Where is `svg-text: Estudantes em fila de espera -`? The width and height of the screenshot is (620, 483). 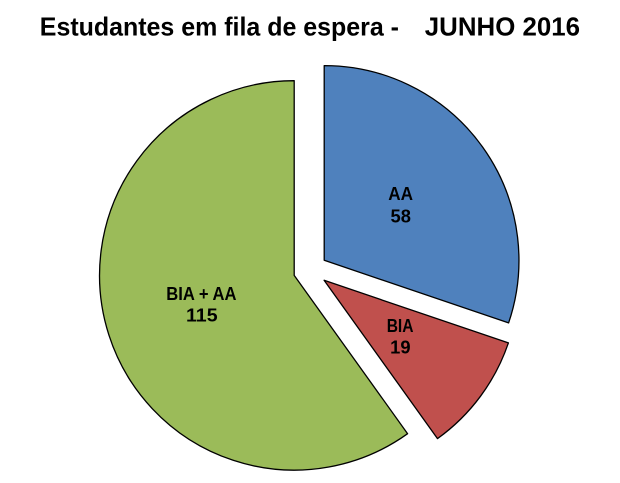 svg-text: Estudantes em fila de espera - is located at coordinates (219, 26).